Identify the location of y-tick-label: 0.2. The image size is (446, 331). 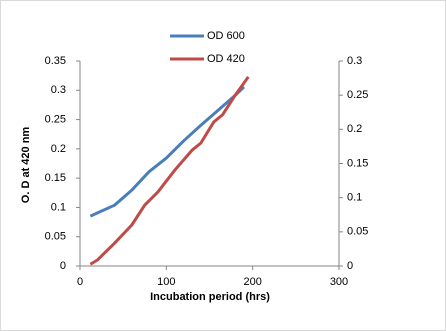
(58, 149).